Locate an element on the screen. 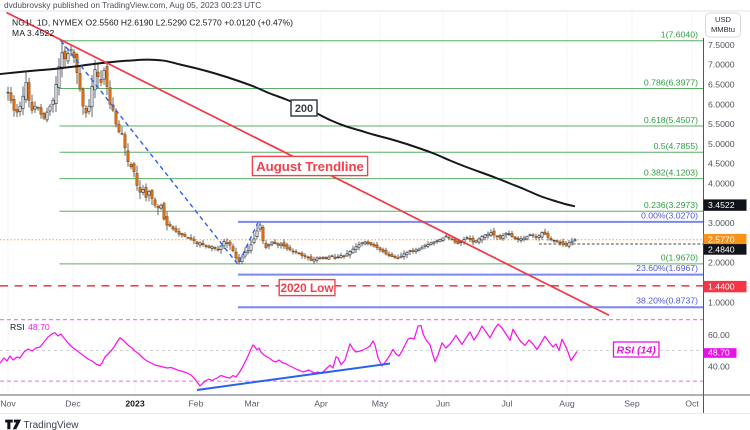 The height and width of the screenshot is (430, 750). svg-text: August Trendline is located at coordinates (310, 166).